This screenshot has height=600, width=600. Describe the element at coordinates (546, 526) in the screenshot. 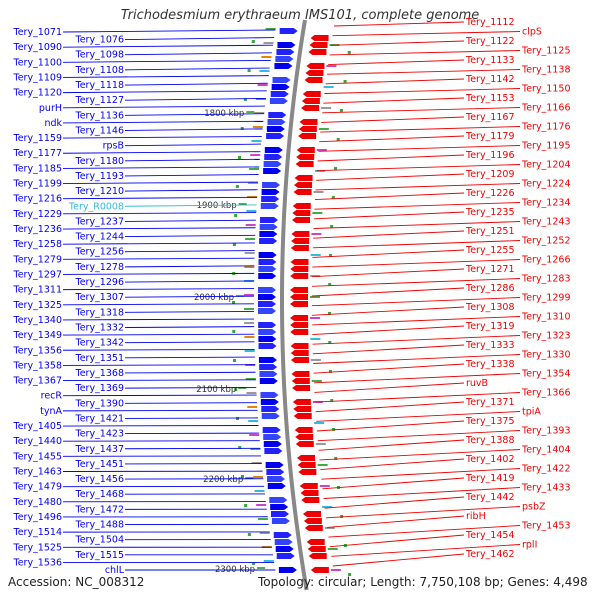

I see `reverse-gene-label: Tery_1453` at that location.